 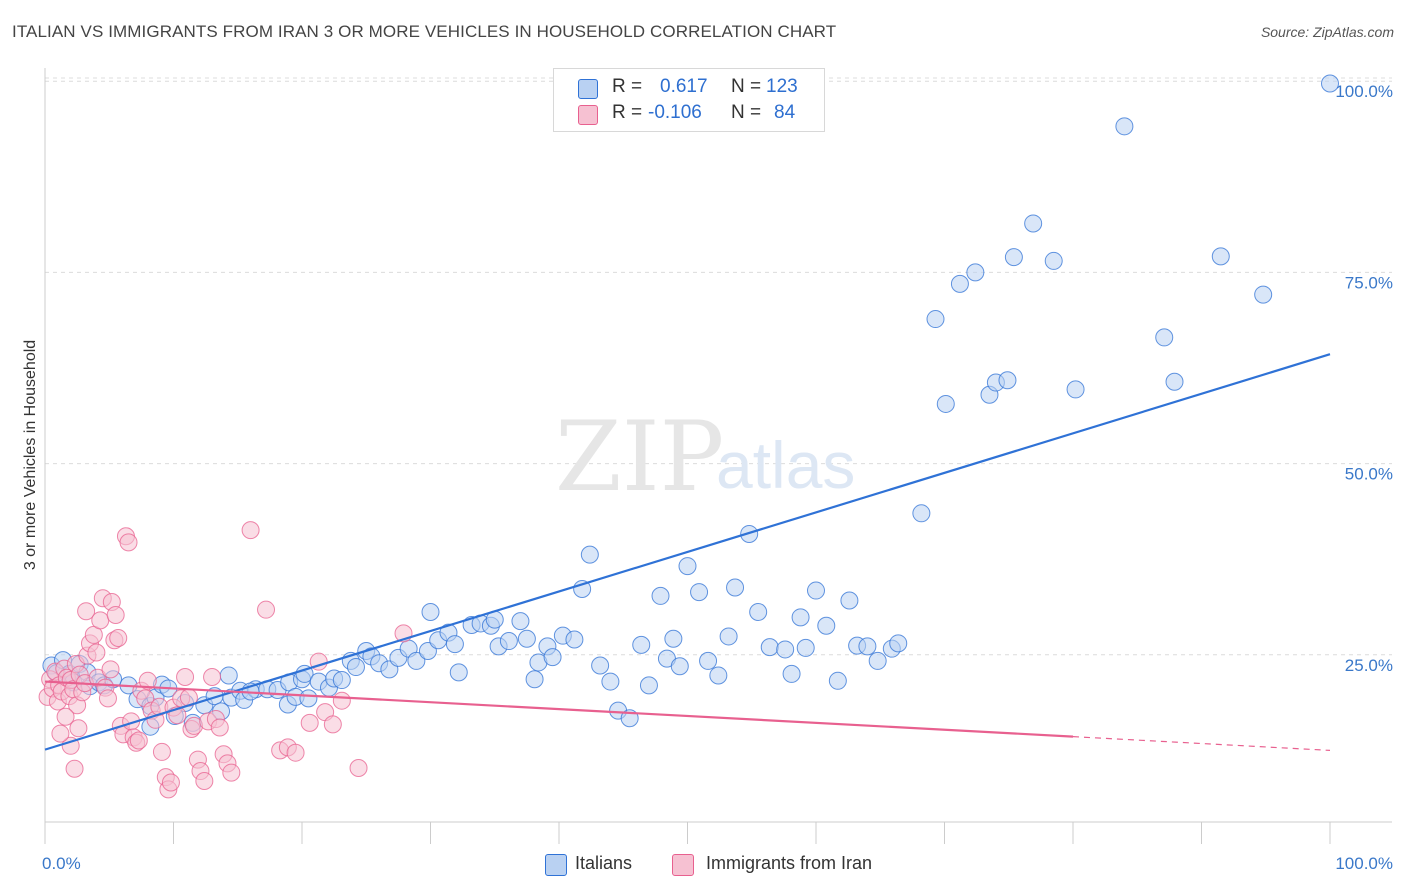 I want to click on r-value: -0.106, so click(x=675, y=112).